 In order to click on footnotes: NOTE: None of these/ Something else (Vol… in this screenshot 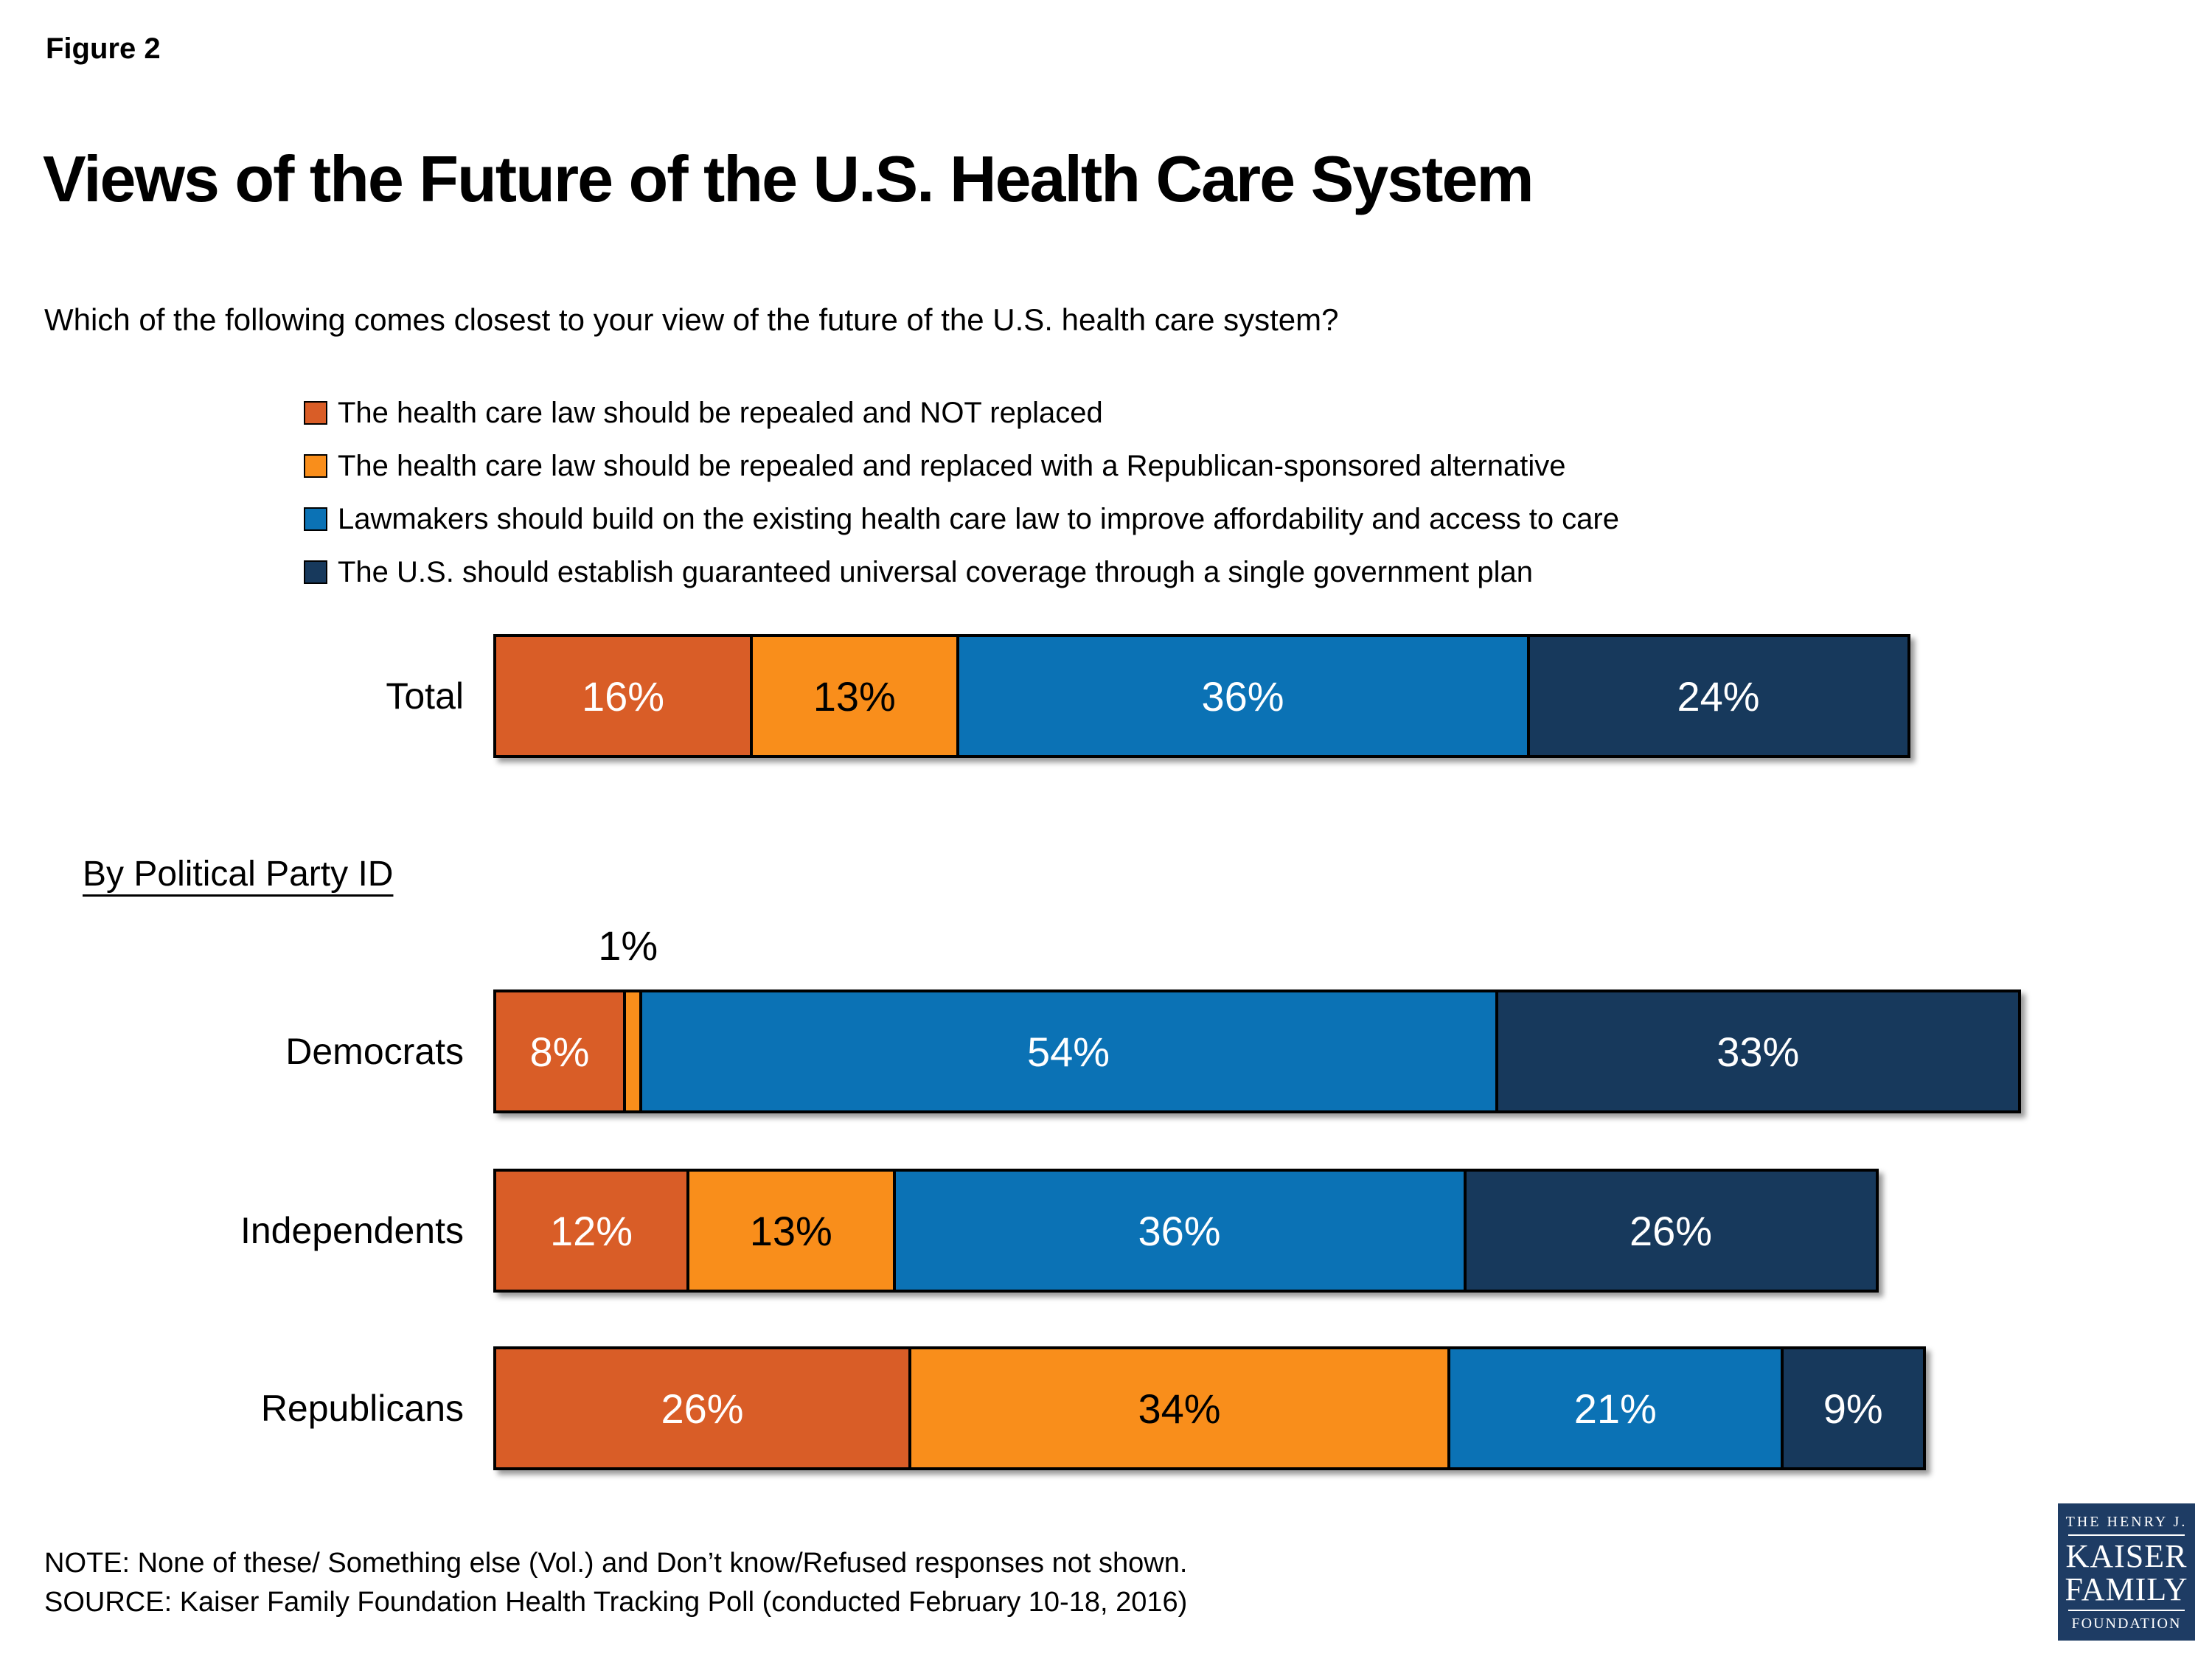, I will do `click(615, 1583)`.